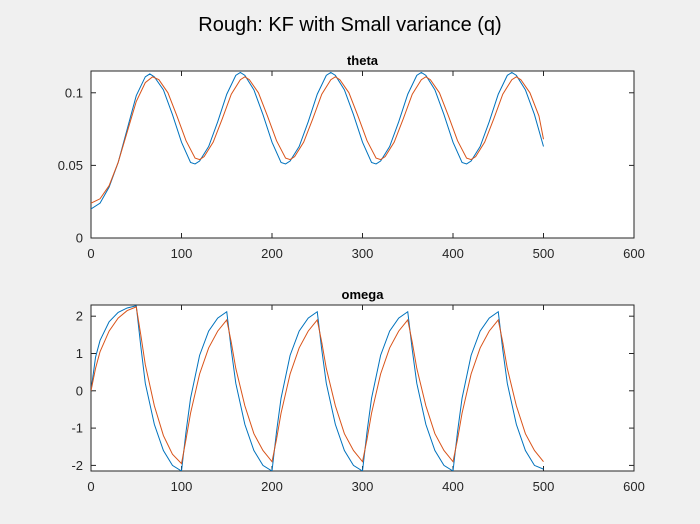 Image resolution: width=700 pixels, height=524 pixels. Describe the element at coordinates (79, 353) in the screenshot. I see `y-tick-label: 1` at that location.